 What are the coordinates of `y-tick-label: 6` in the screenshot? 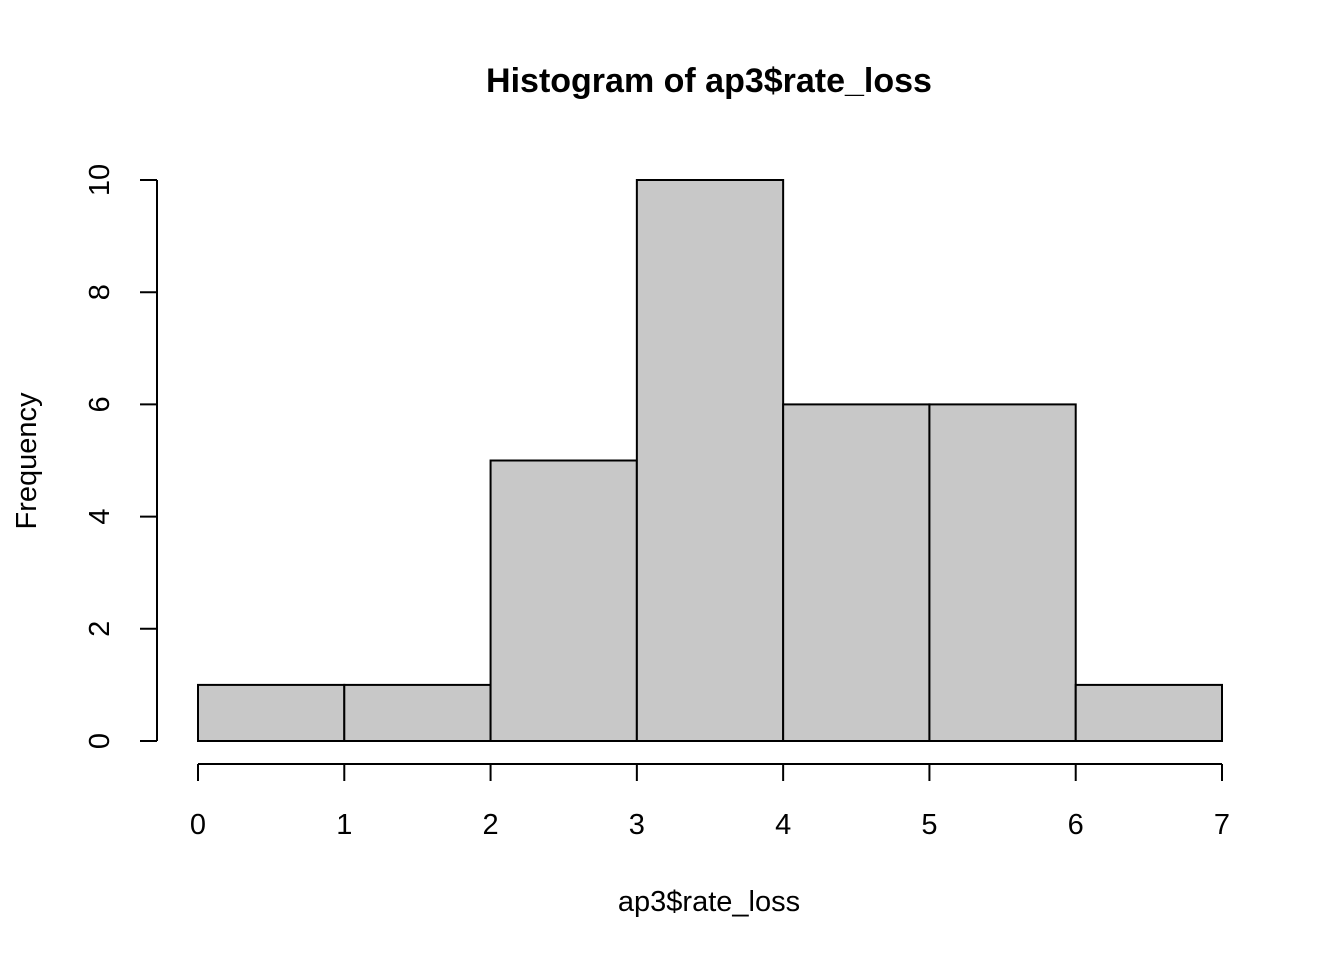 It's located at (100, 404).